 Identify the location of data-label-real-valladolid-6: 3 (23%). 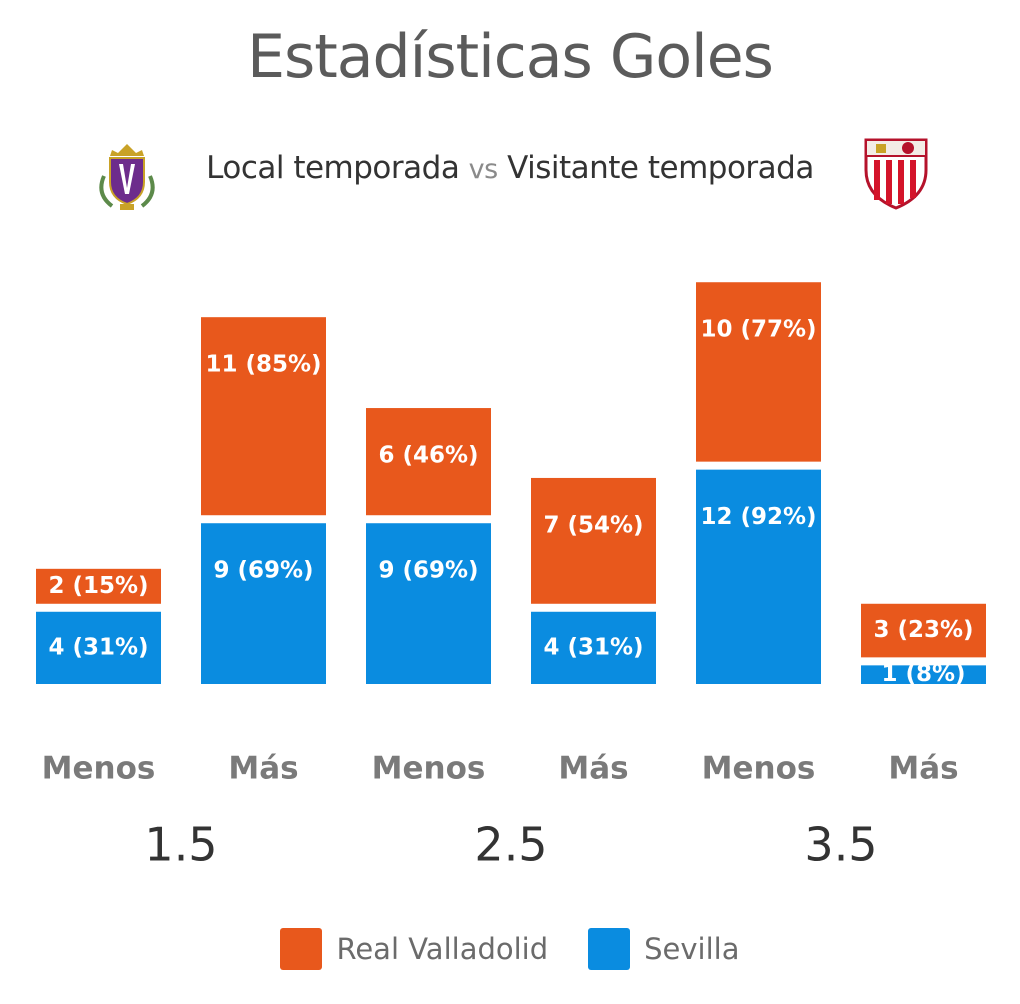
(923, 630).